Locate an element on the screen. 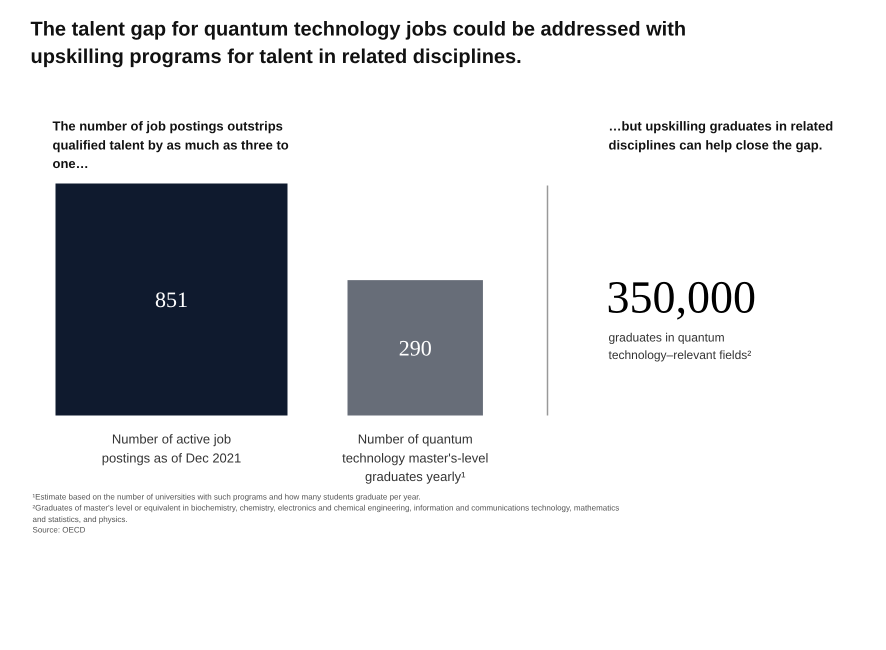 This screenshot has width=886, height=650. source-note: Source: OECD is located at coordinates (59, 530).